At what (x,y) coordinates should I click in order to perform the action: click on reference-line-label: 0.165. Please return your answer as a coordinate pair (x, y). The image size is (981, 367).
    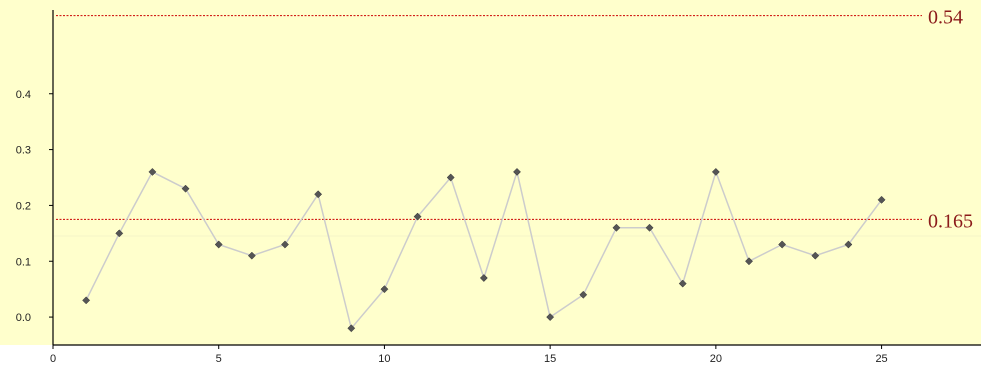
    Looking at the image, I should click on (950, 221).